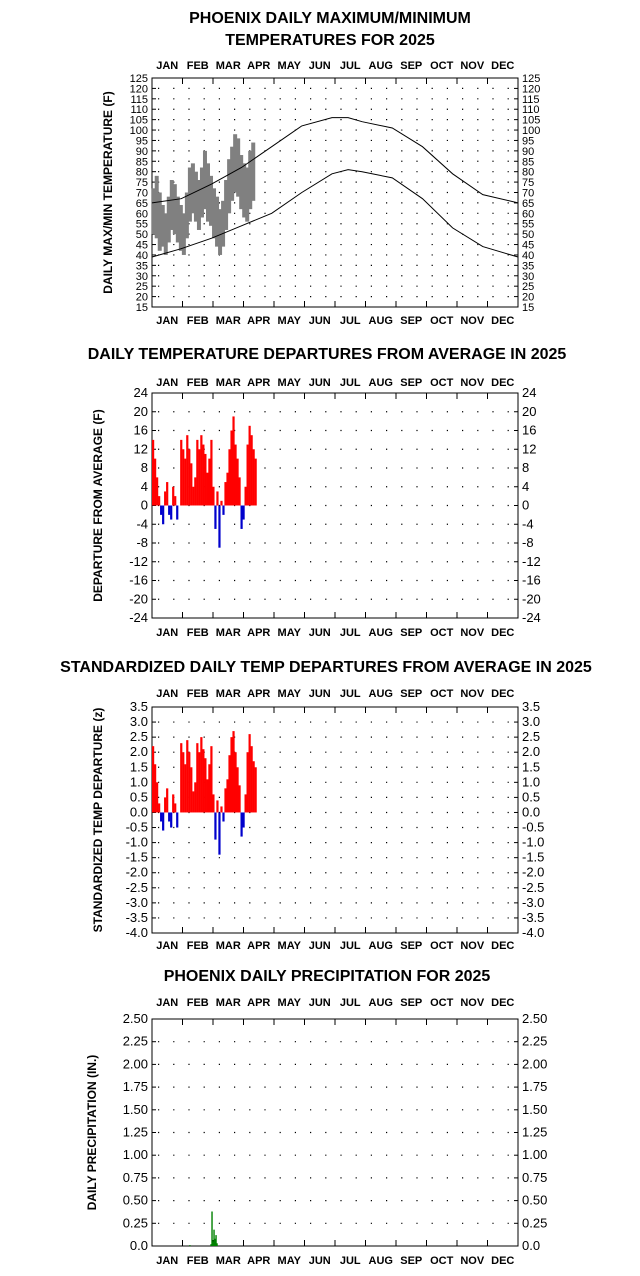 This screenshot has width=640, height=1276. What do you see at coordinates (335, 213) in the screenshot?
I see `normal-low-line` at bounding box center [335, 213].